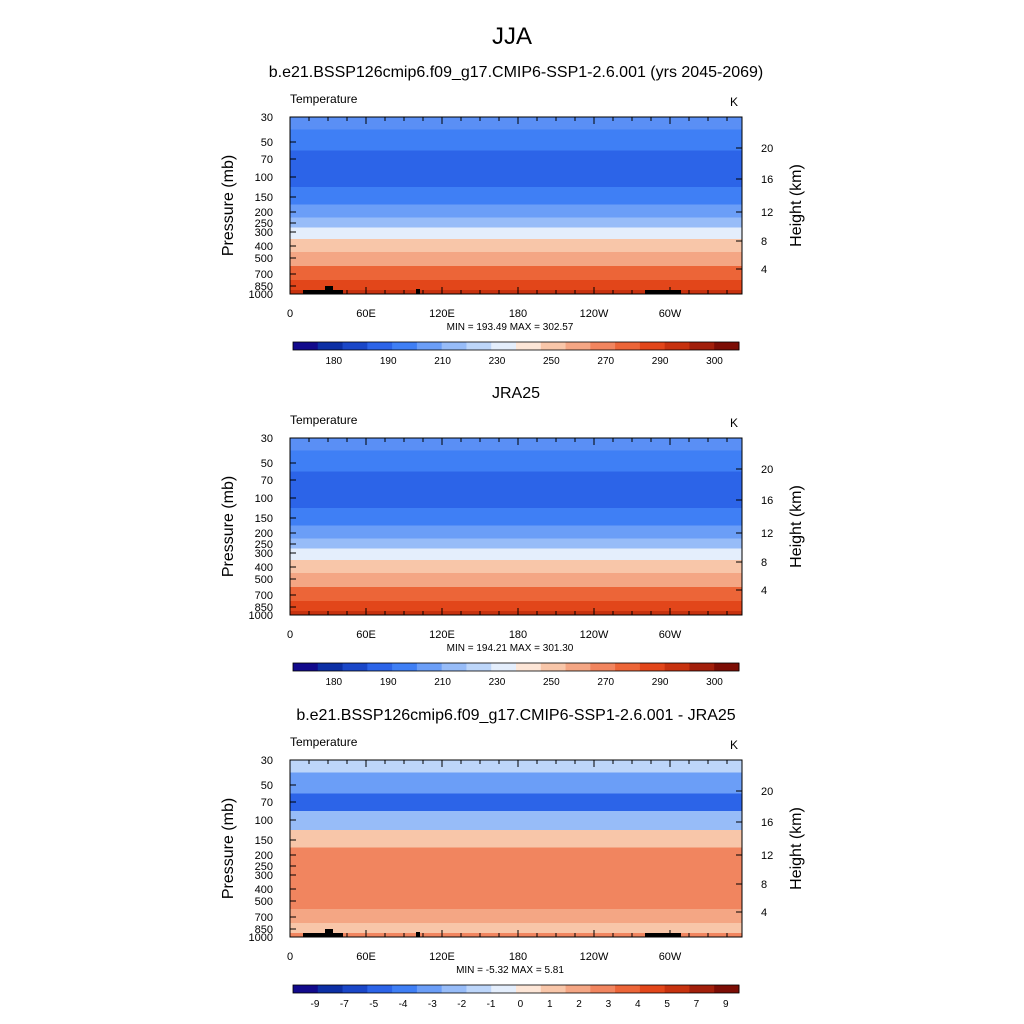 The width and height of the screenshot is (1024, 1024). Describe the element at coordinates (767, 501) in the screenshot. I see `height-tick-label: 16` at that location.